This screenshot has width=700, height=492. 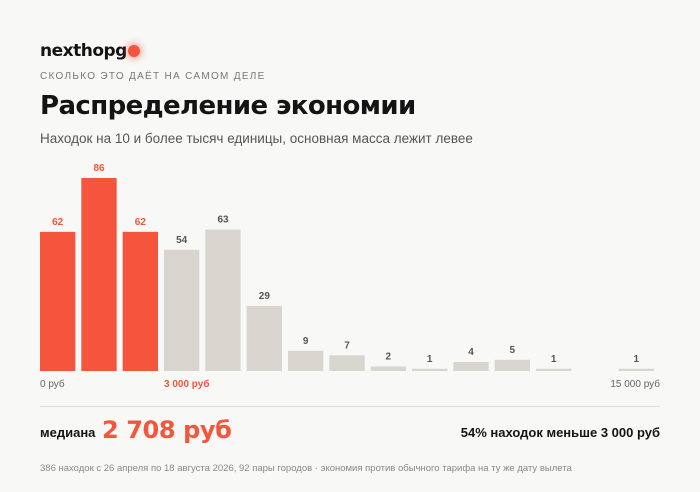 I want to click on bar-value-label: 63, so click(x=223, y=220).